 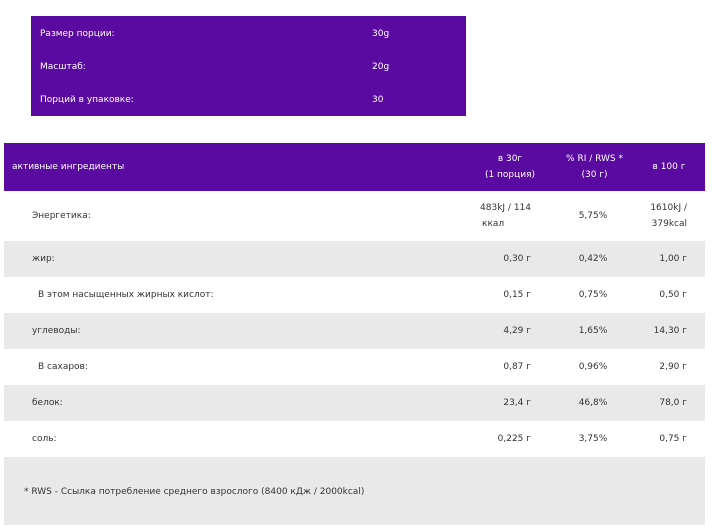 I want to click on row-per-serving: 483kJ / 114 ккал, so click(x=505, y=216).